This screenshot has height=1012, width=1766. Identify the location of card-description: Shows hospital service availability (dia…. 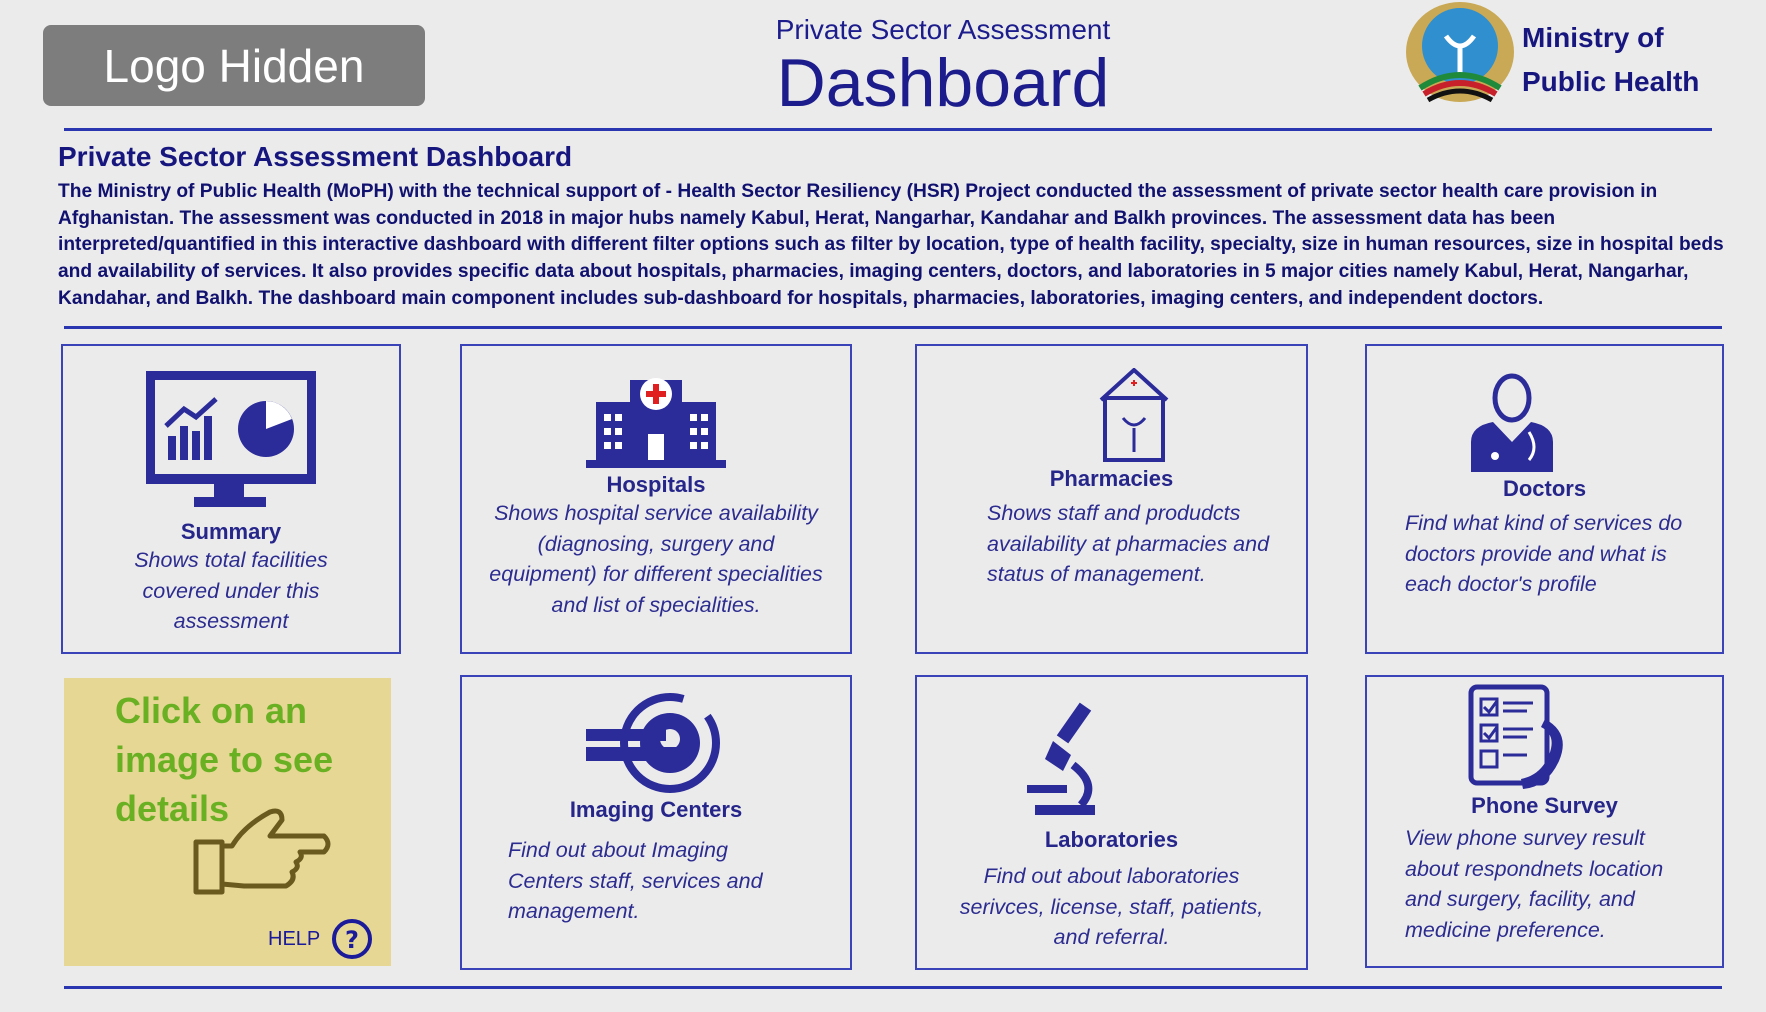
(656, 559).